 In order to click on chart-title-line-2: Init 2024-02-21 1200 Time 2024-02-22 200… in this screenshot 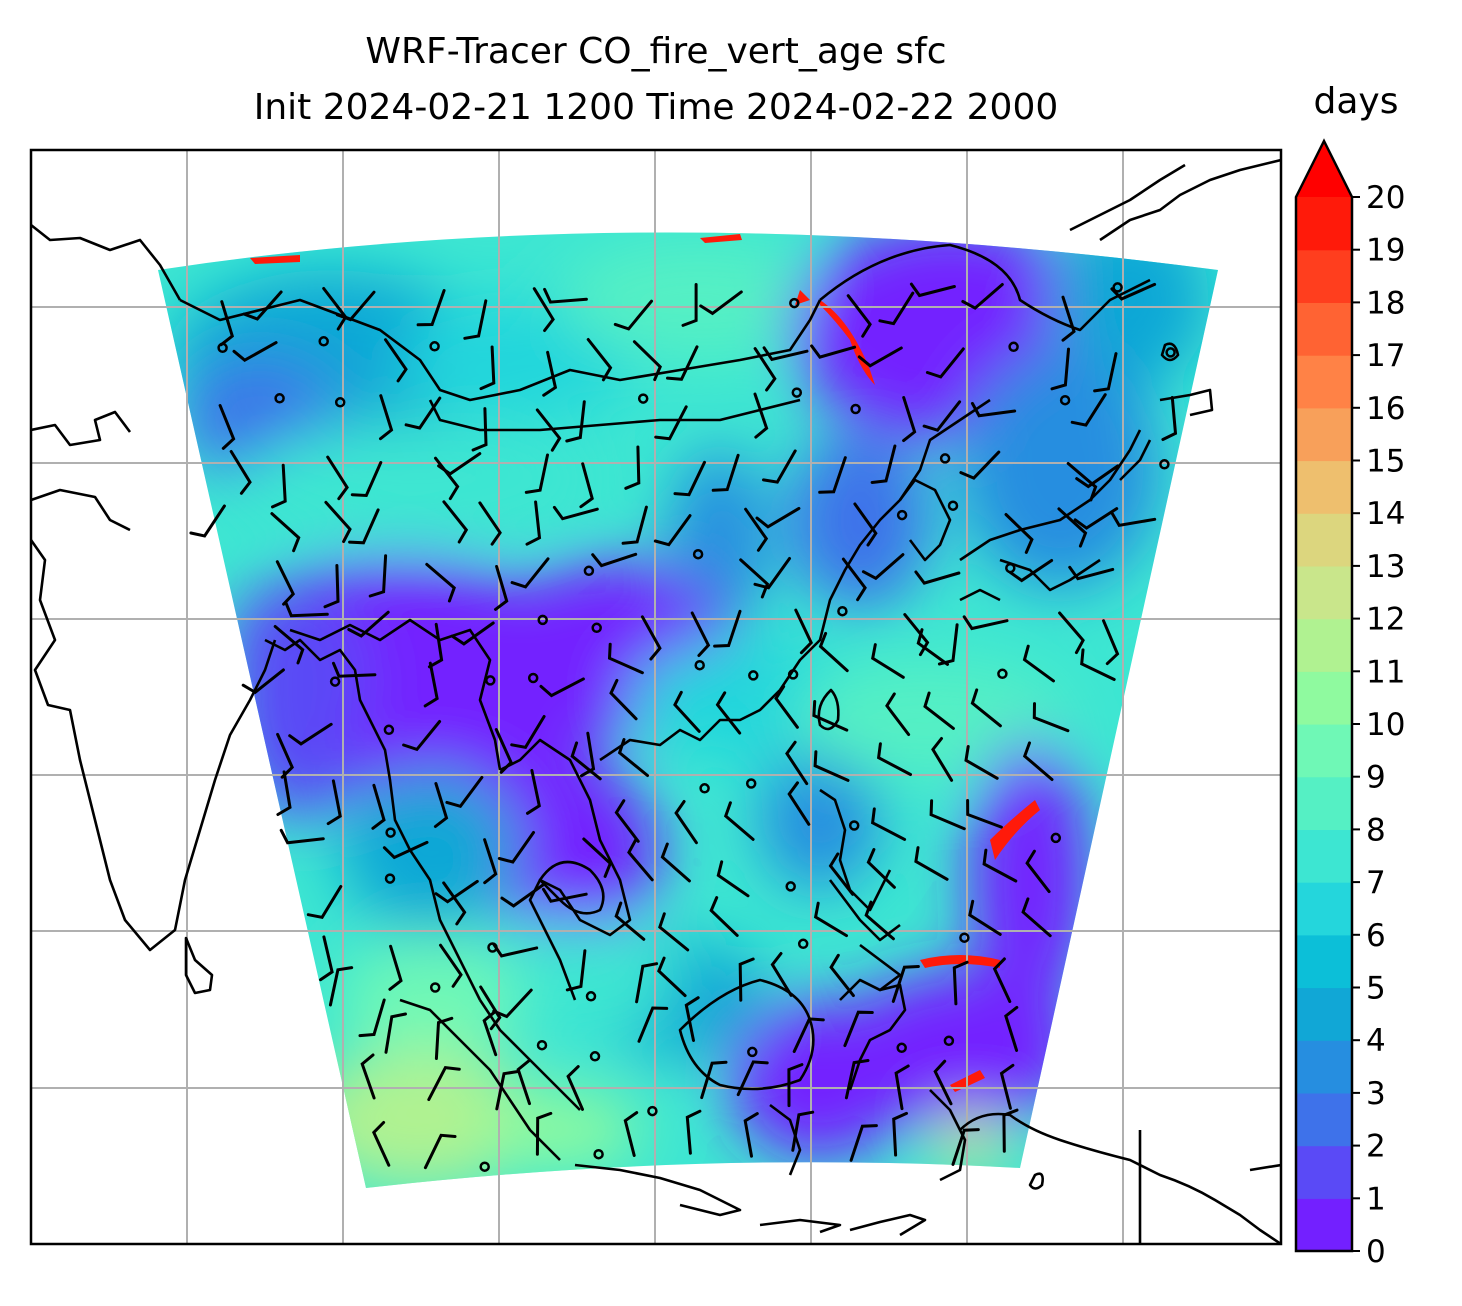, I will do `click(656, 107)`.